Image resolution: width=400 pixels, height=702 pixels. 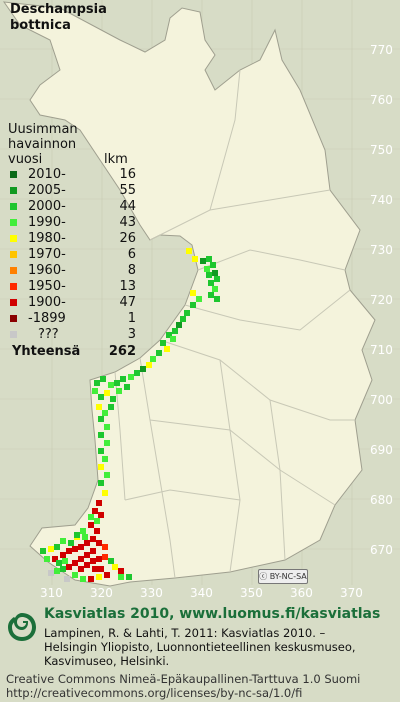 What do you see at coordinates (72, 207) in the screenshot?
I see `legend-row: 2000- 44` at bounding box center [72, 207].